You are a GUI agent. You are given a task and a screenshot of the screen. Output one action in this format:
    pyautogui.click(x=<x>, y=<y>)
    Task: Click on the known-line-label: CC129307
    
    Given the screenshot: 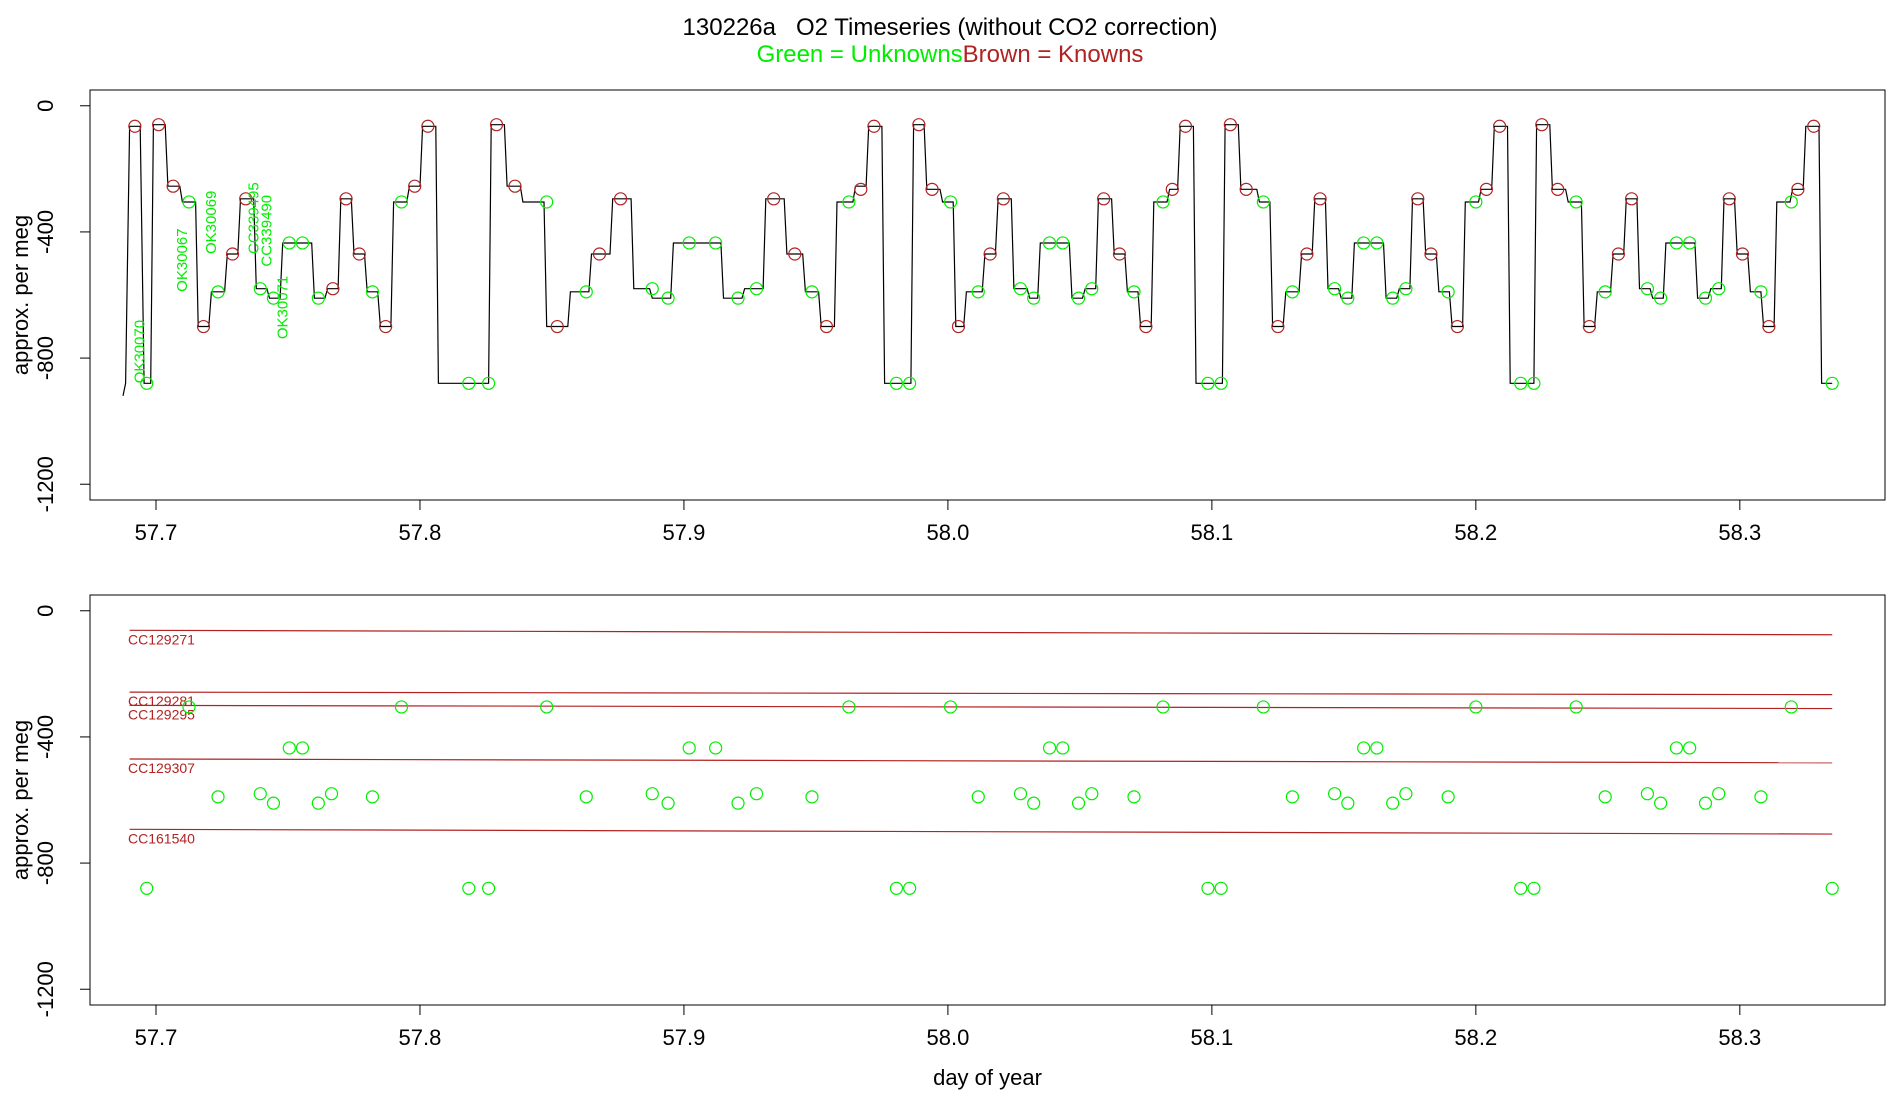 What is the action you would take?
    pyautogui.click(x=161, y=768)
    